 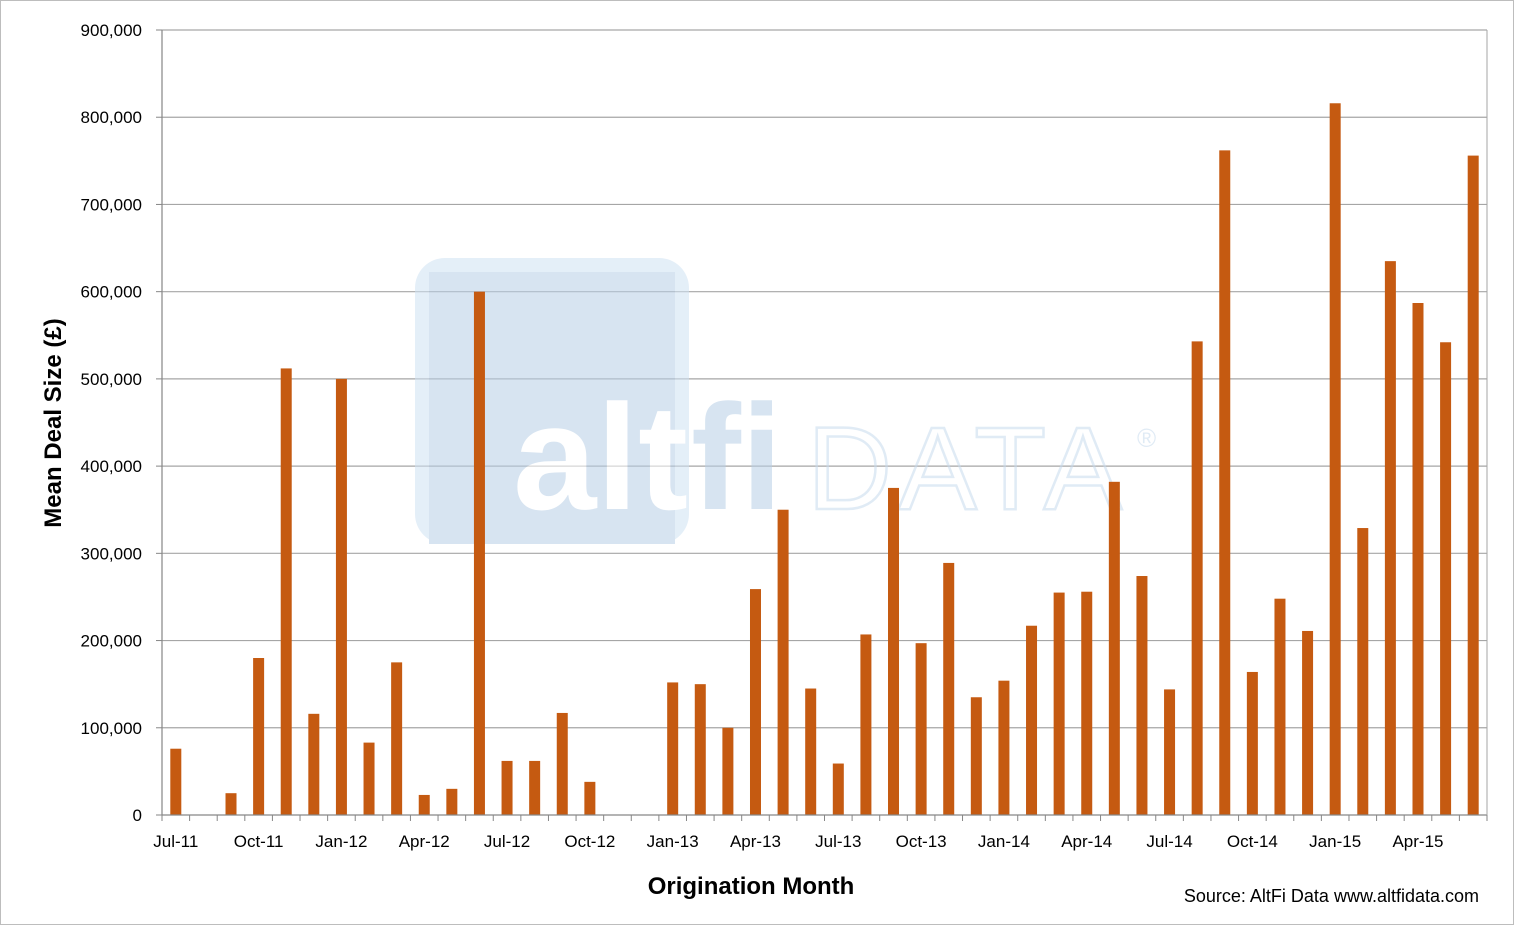 I want to click on source-note: Source: AltFi Data www.altfidata.com, so click(x=1331, y=896).